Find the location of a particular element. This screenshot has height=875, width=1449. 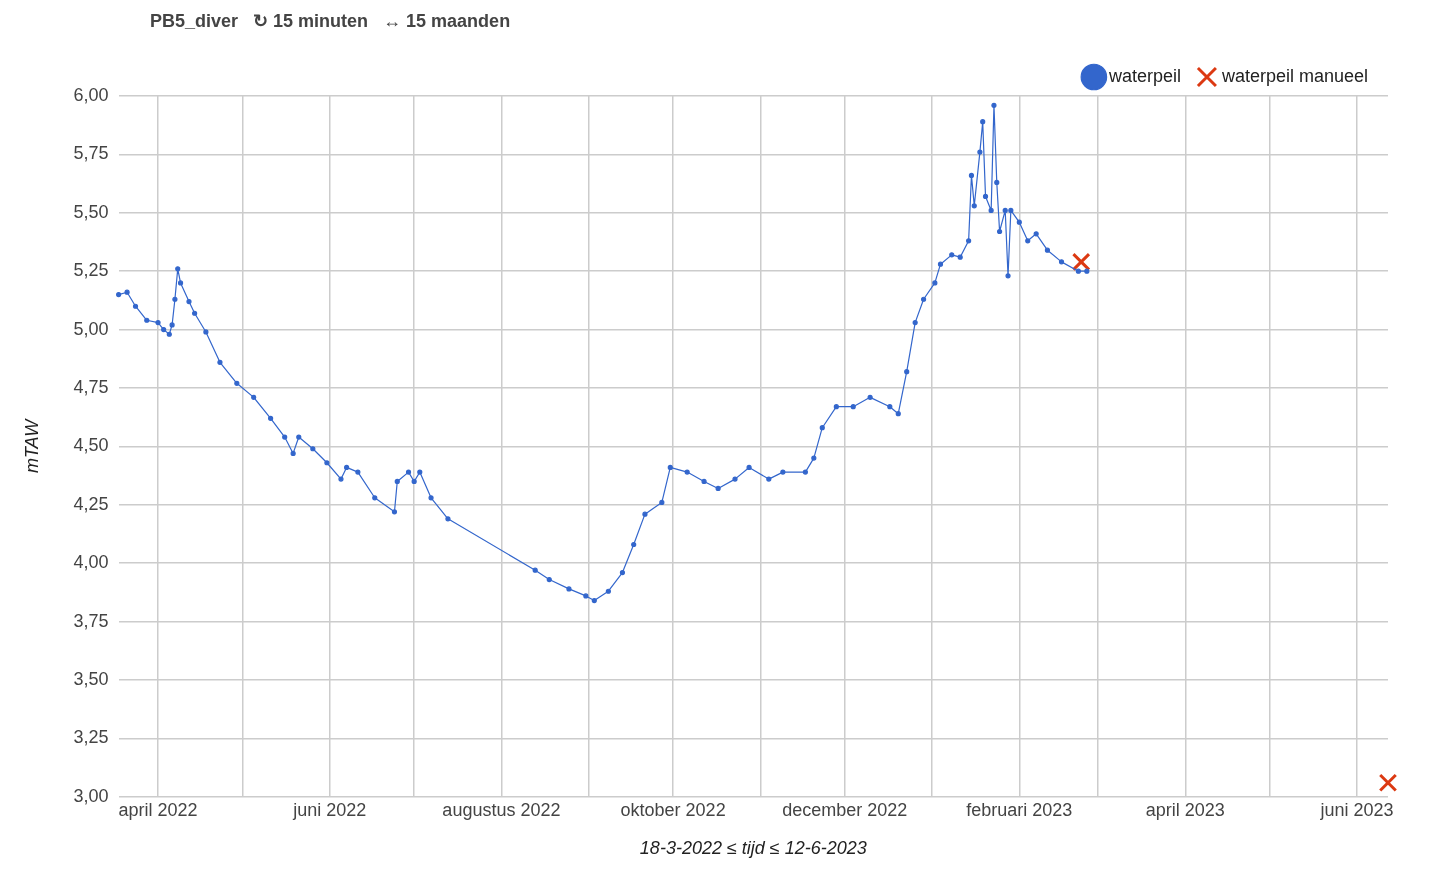

y-tick-label: 5,50 is located at coordinates (91, 211).